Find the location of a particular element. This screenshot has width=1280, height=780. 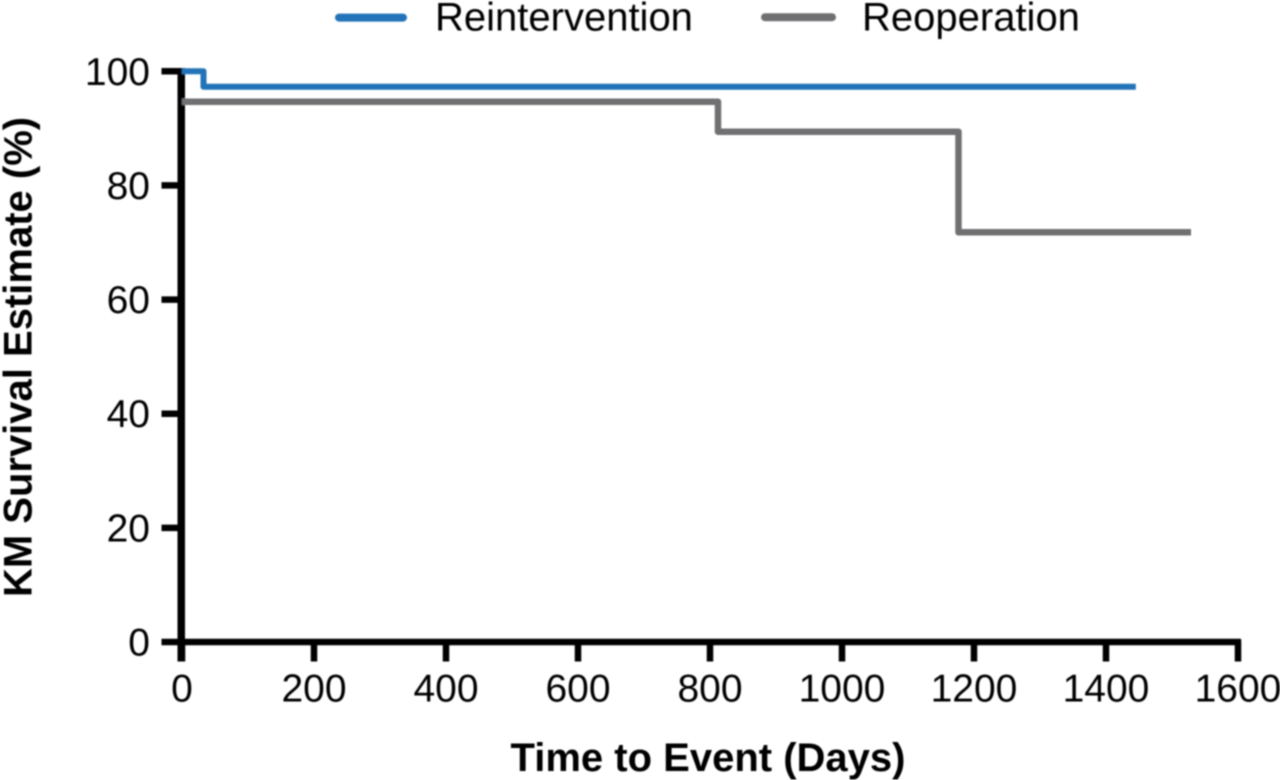

svg-text: 400 is located at coordinates (445, 688).